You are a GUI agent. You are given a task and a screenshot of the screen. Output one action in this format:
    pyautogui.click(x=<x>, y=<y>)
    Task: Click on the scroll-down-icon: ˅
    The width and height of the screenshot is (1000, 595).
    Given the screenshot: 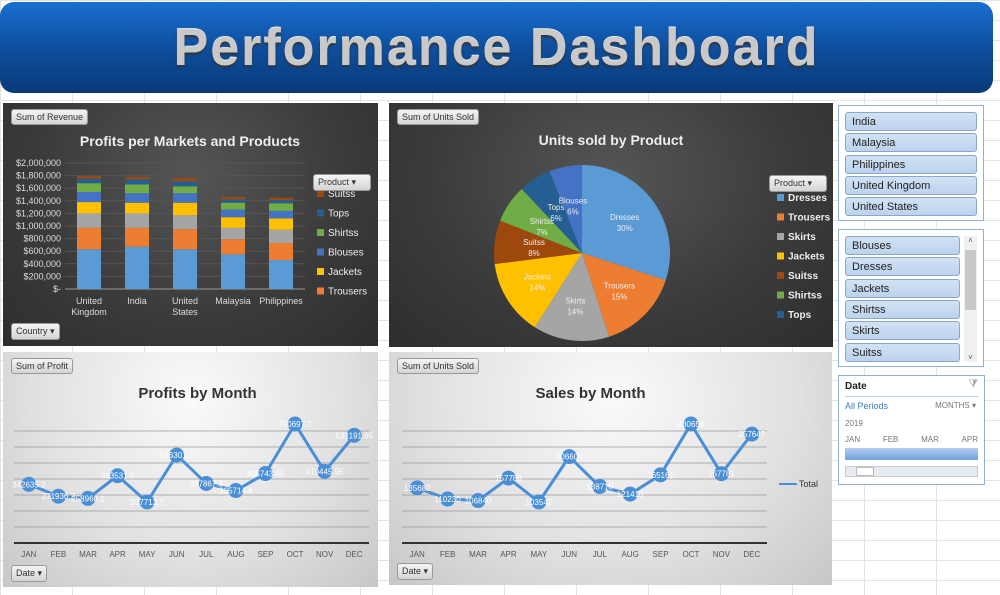 What is the action you would take?
    pyautogui.click(x=970, y=357)
    